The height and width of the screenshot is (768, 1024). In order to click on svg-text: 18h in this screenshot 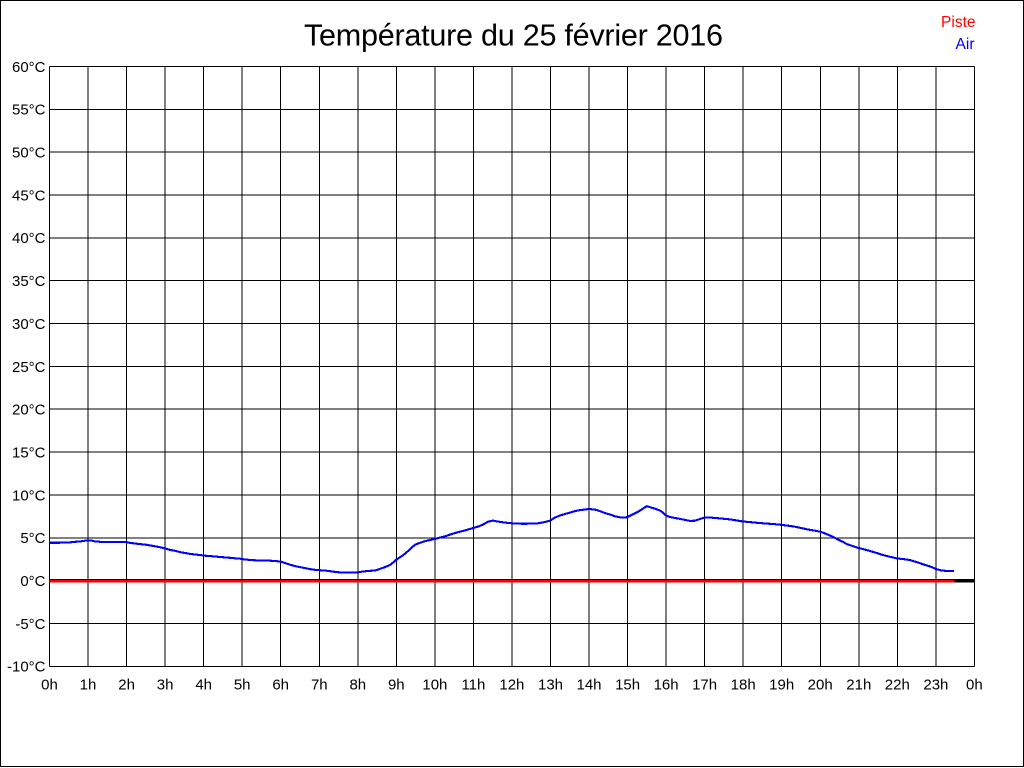, I will do `click(743, 685)`.